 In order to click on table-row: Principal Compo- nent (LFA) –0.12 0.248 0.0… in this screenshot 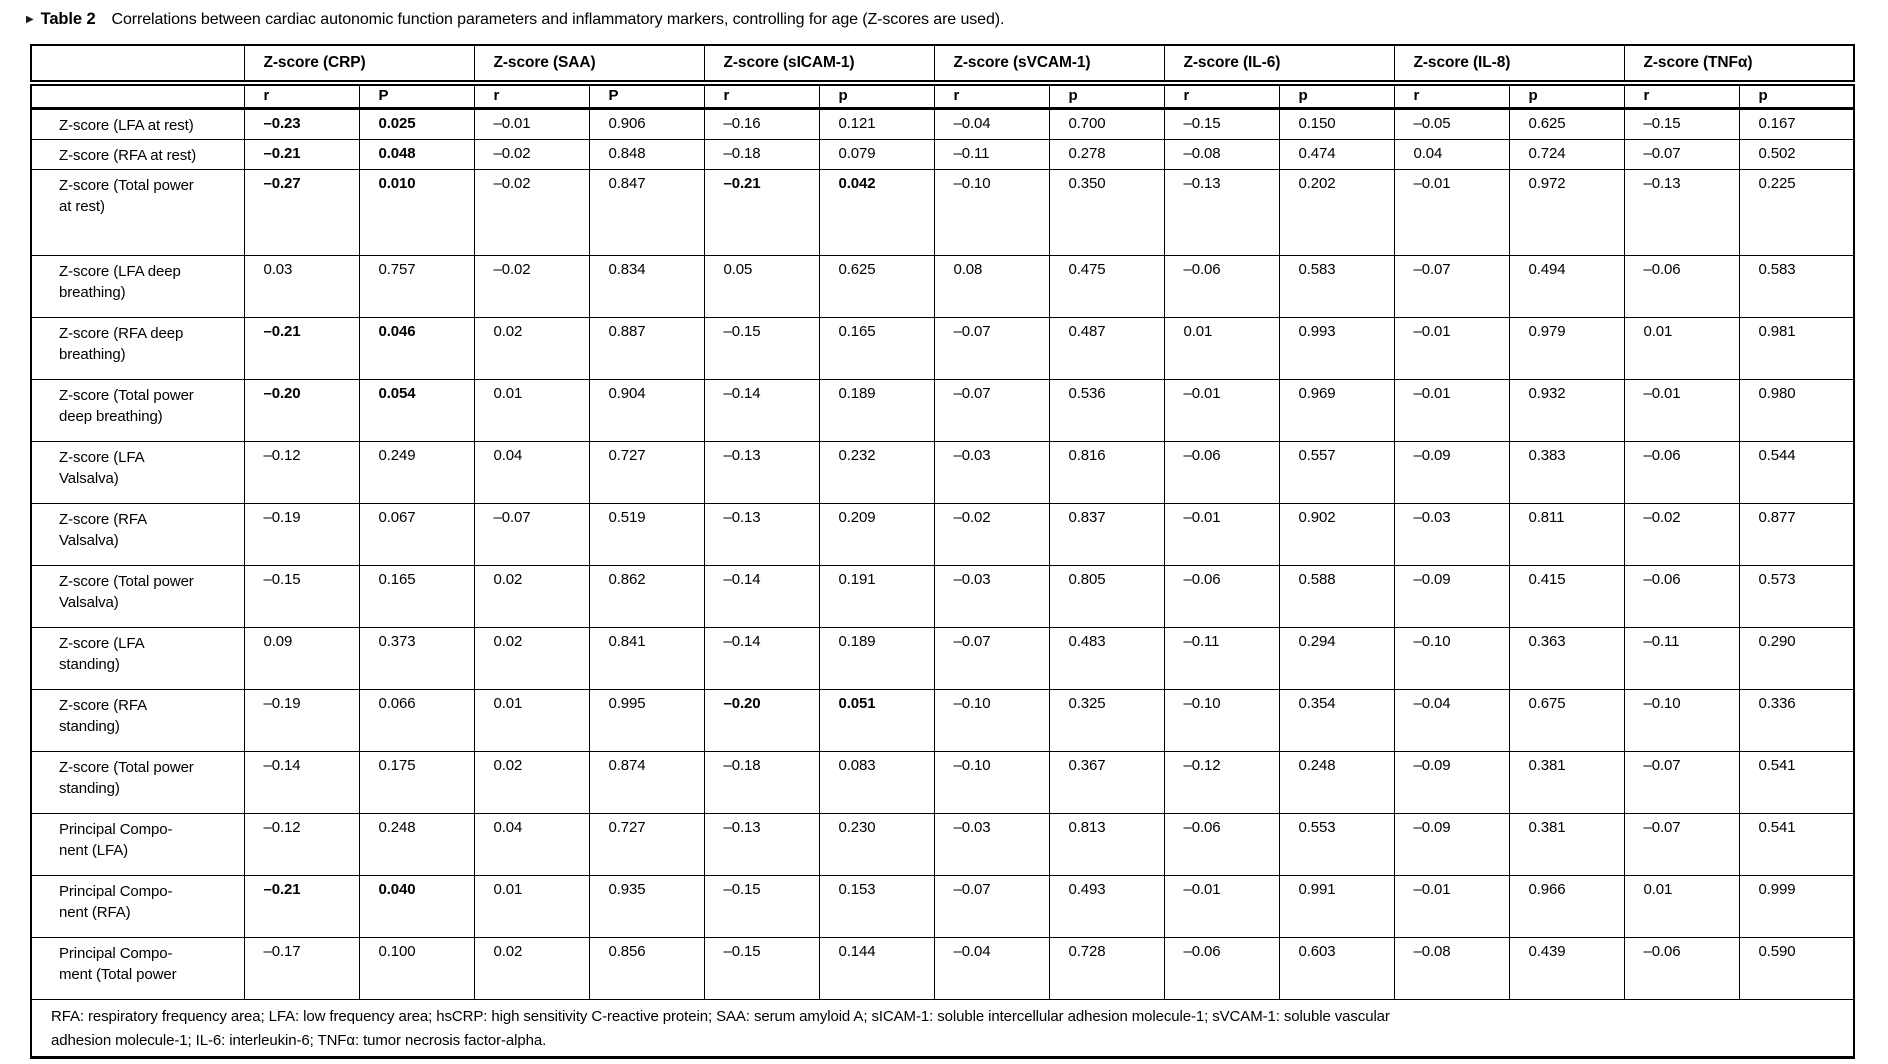, I will do `click(942, 844)`.